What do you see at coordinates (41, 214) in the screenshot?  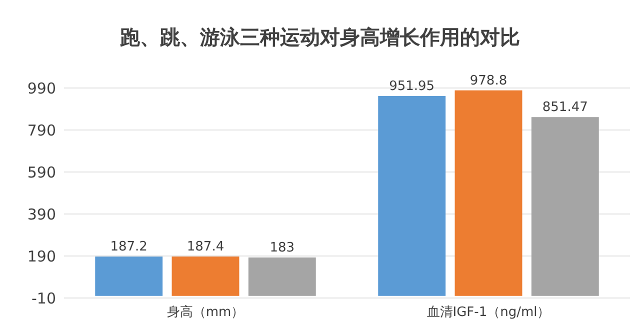 I see `y-tick-label: 390` at bounding box center [41, 214].